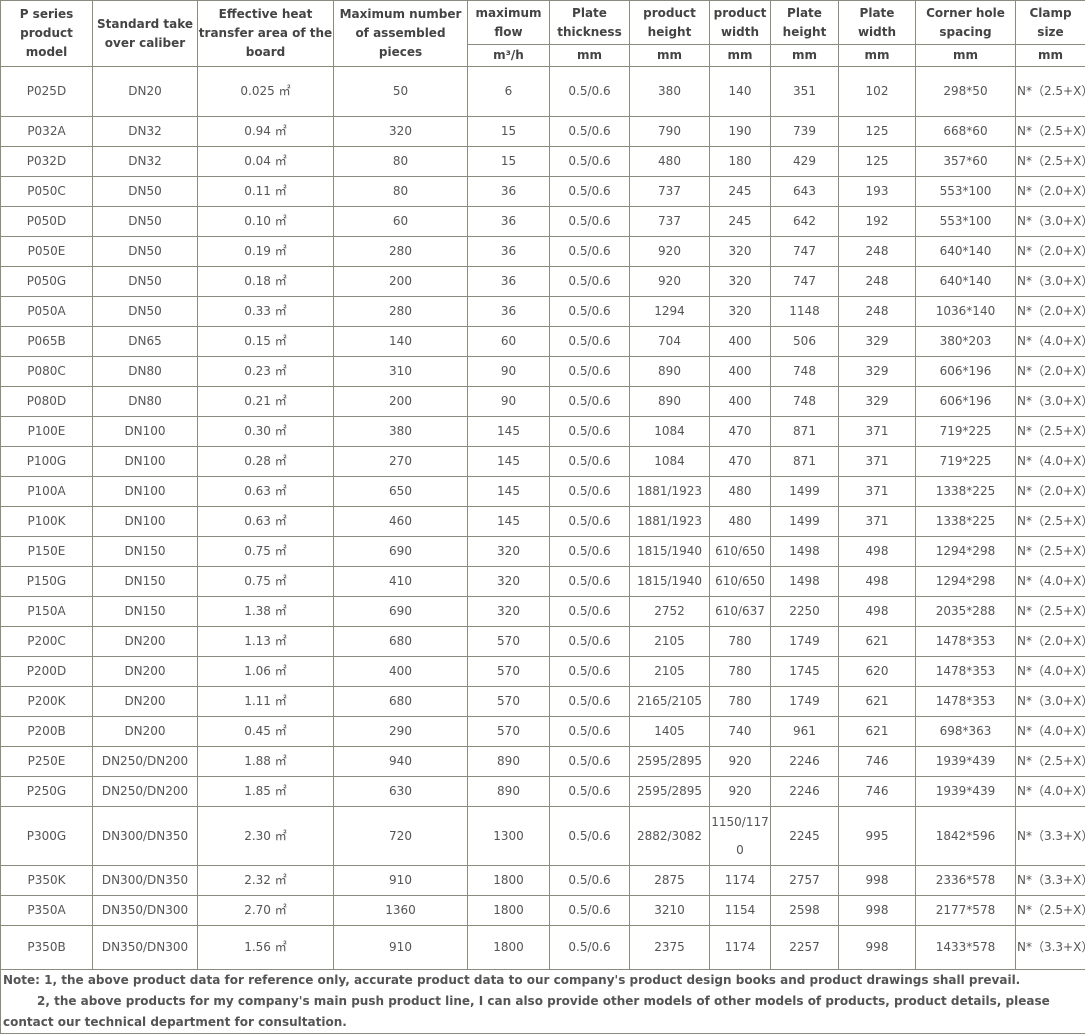 Image resolution: width=1085 pixels, height=1034 pixels. What do you see at coordinates (966, 948) in the screenshot?
I see `table-cell: 1433*578` at bounding box center [966, 948].